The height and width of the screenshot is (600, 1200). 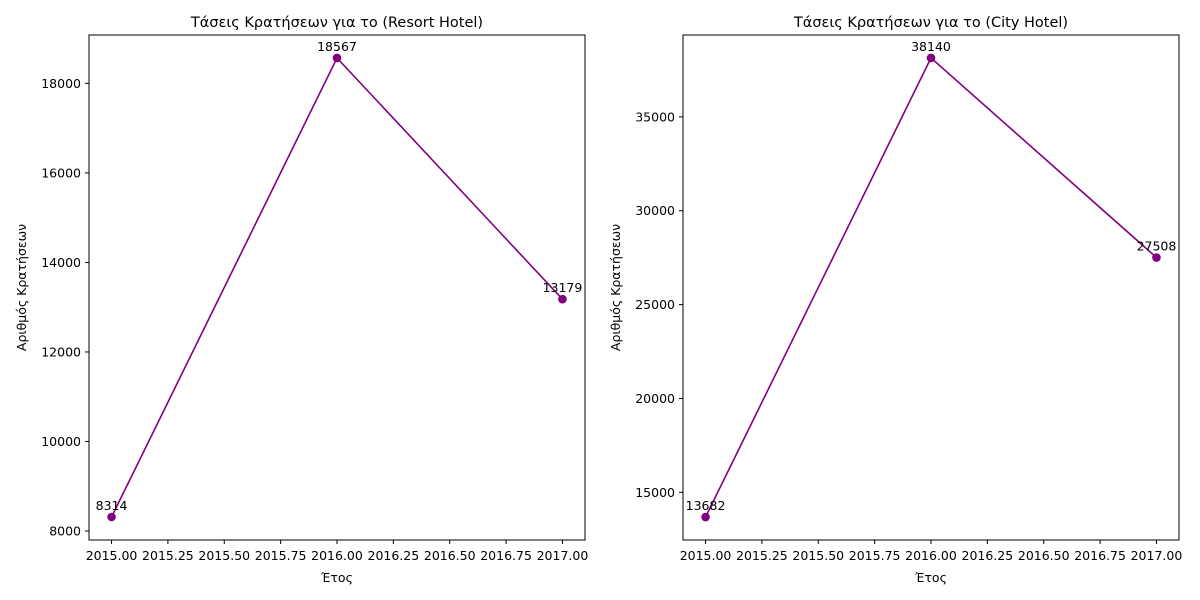 I want to click on y-tick-label: 14000, so click(x=61, y=262).